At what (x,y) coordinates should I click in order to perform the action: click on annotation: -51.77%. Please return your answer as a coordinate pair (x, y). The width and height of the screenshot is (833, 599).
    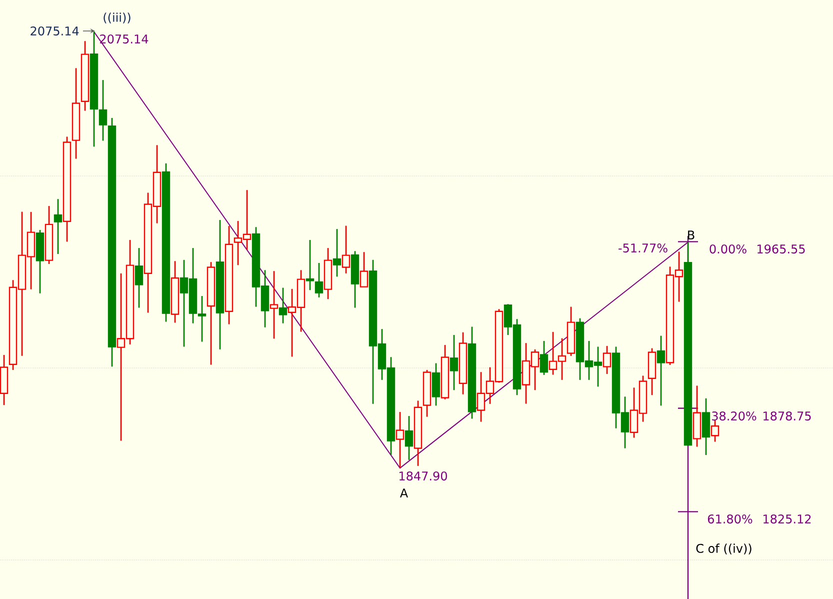
    Looking at the image, I should click on (643, 248).